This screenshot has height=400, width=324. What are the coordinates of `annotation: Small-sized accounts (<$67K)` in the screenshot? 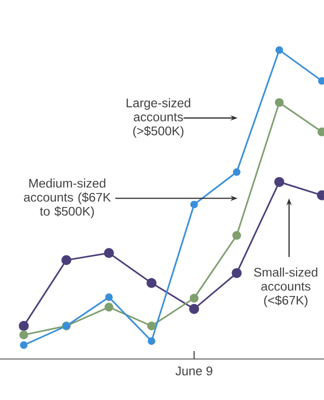 It's located at (286, 287).